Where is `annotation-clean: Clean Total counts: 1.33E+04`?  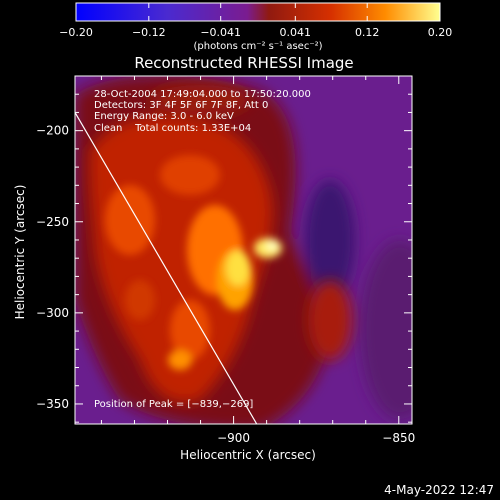
annotation-clean: Clean Total counts: 1.33E+04 is located at coordinates (172, 128).